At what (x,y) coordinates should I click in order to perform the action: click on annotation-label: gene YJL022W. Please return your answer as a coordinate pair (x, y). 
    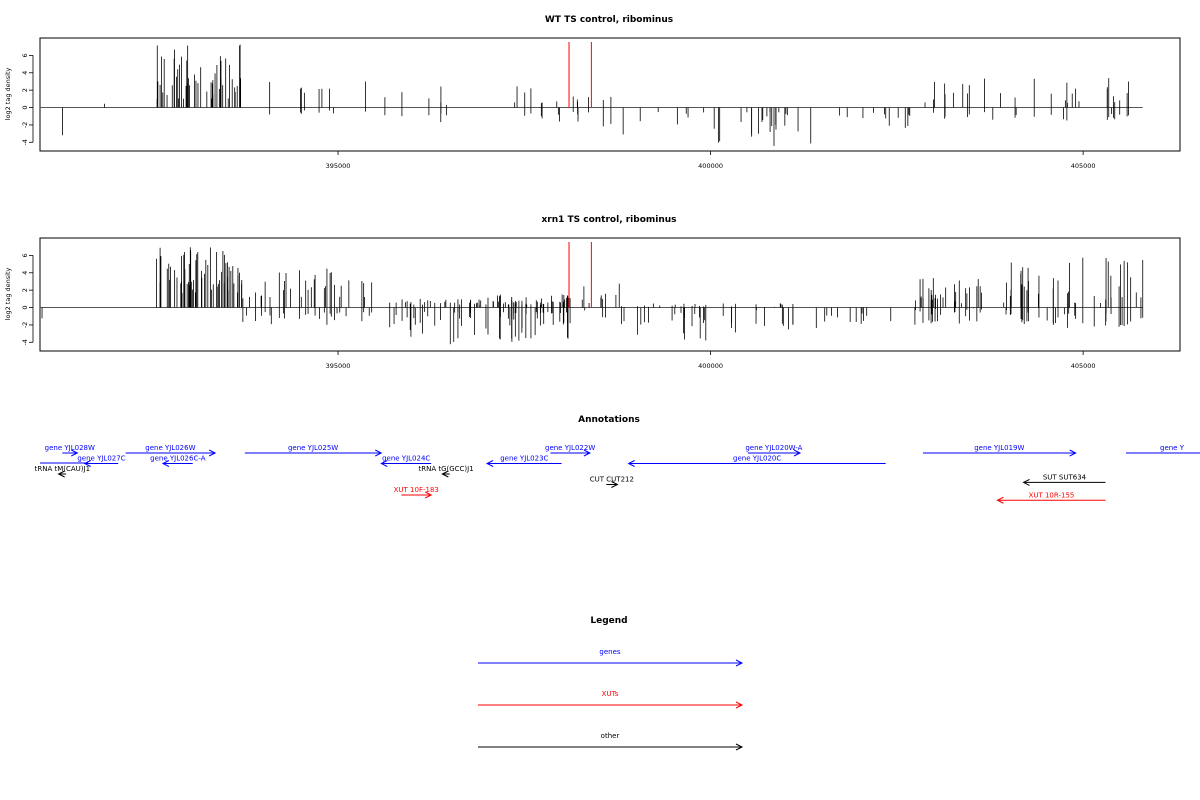
    Looking at the image, I should click on (570, 448).